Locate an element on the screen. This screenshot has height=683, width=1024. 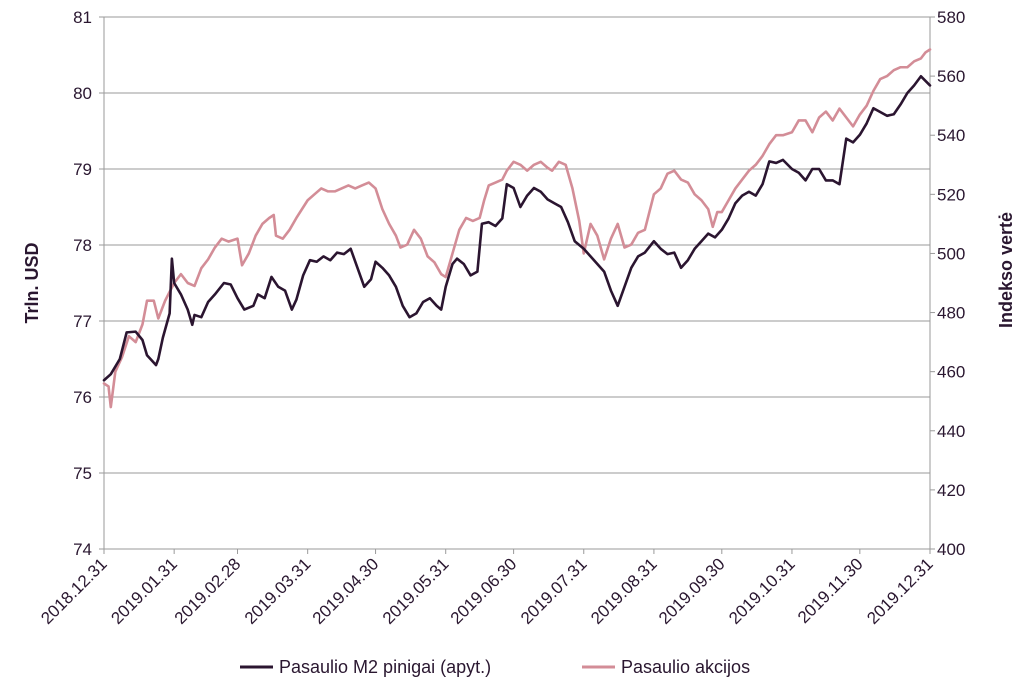
x-tick-label: 2019.12.31 is located at coordinates (900, 591).